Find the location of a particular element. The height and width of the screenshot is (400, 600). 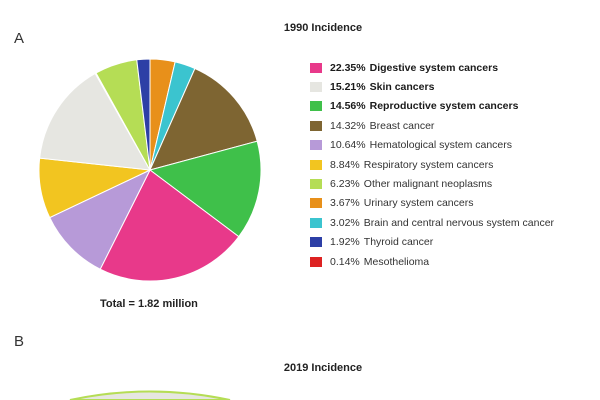

legend-label: Digestive system cancers is located at coordinates (434, 67).